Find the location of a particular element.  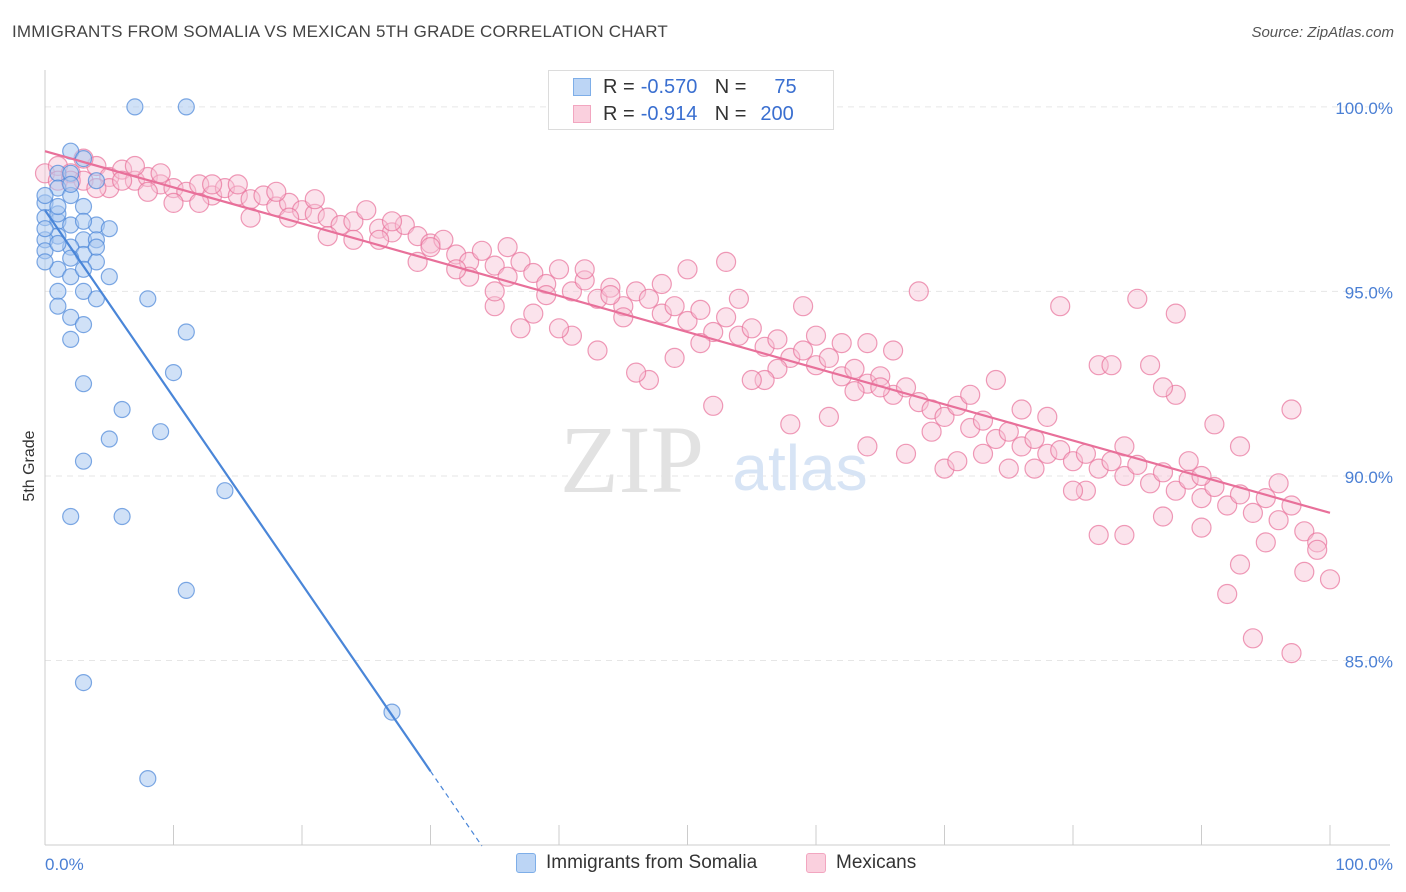

legend-row-somalia: R = -0.570 N = 75 is located at coordinates (685, 87).